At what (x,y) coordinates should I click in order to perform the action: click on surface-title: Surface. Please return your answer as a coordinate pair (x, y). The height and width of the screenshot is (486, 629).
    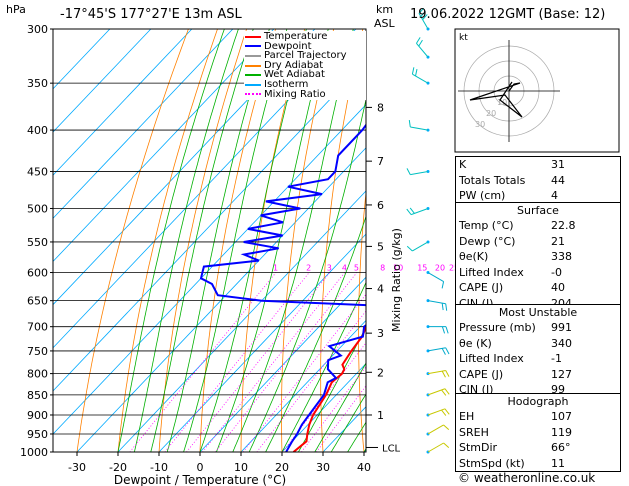
    Looking at the image, I should click on (538, 210).